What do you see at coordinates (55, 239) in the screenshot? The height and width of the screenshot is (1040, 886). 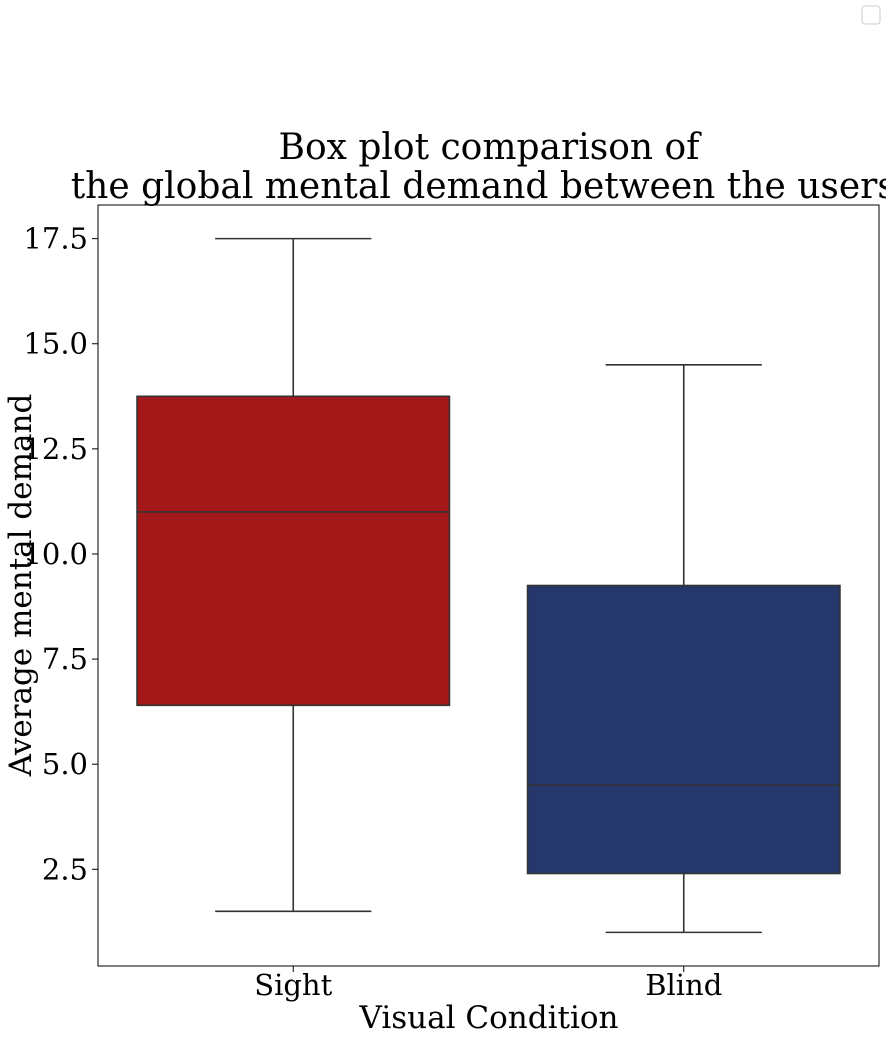 I see `y-tick-label: 17.5` at bounding box center [55, 239].